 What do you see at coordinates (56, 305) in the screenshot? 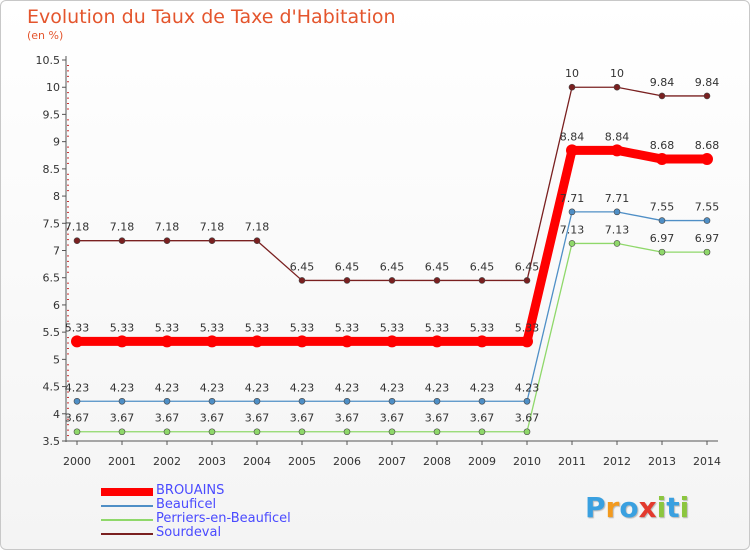
I see `y-tick-label: 6` at bounding box center [56, 305].